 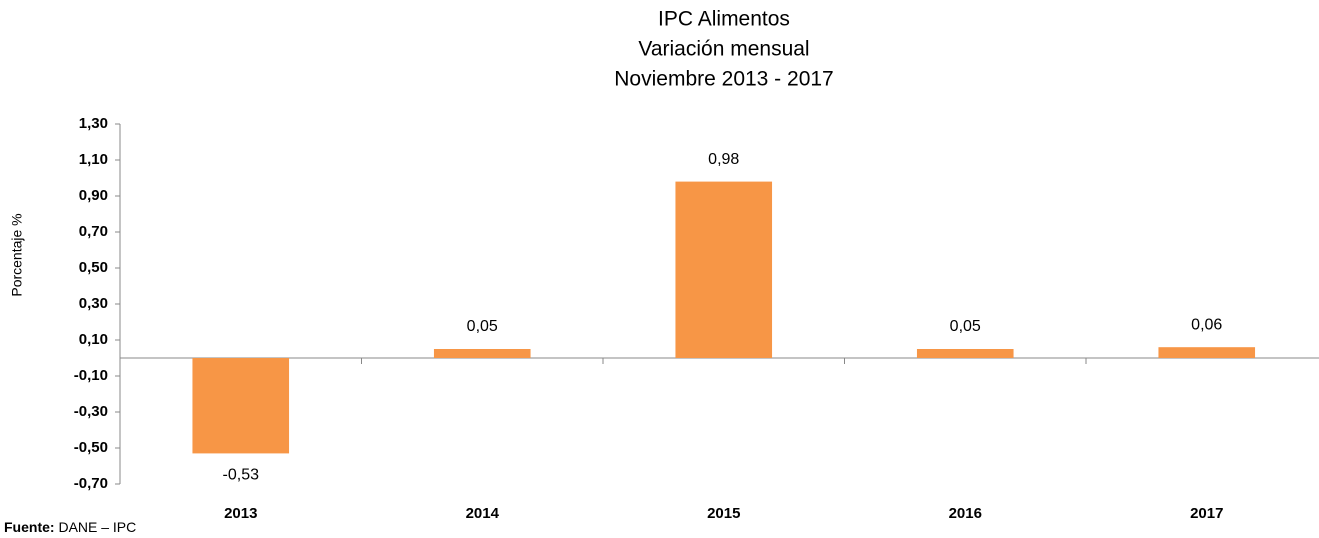 I want to click on y-axis-label: Porcentaje %, so click(x=17, y=254).